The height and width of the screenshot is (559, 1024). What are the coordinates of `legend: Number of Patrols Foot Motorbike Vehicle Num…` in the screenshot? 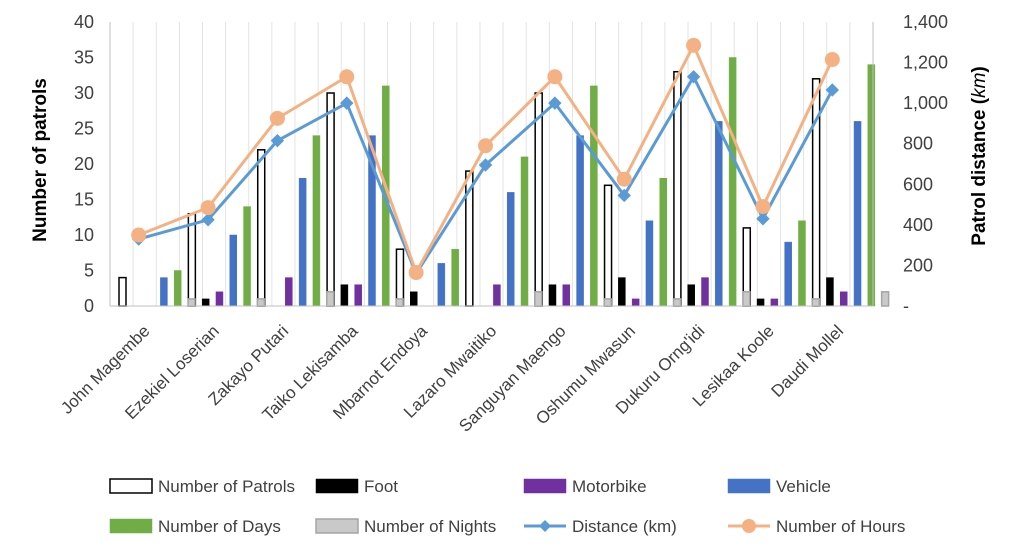 It's located at (507, 506).